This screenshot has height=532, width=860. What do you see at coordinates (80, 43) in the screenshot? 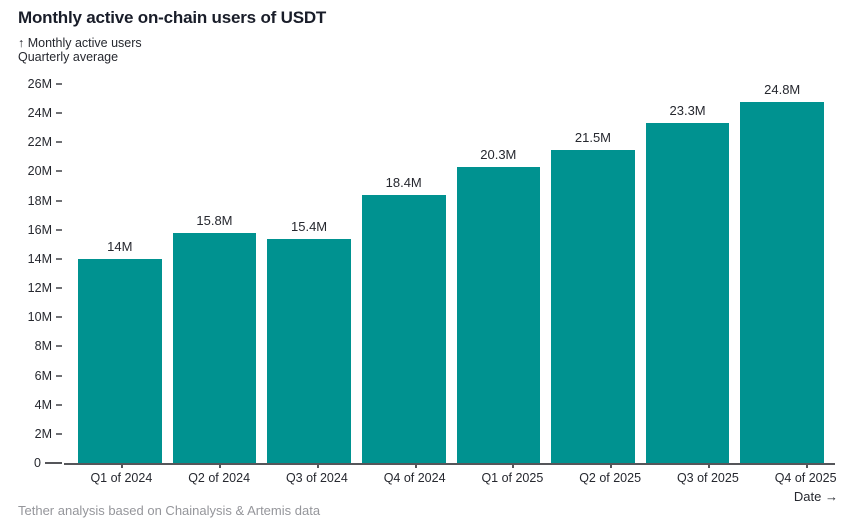
I see `y-axis-title: ↑ Monthly active users` at bounding box center [80, 43].